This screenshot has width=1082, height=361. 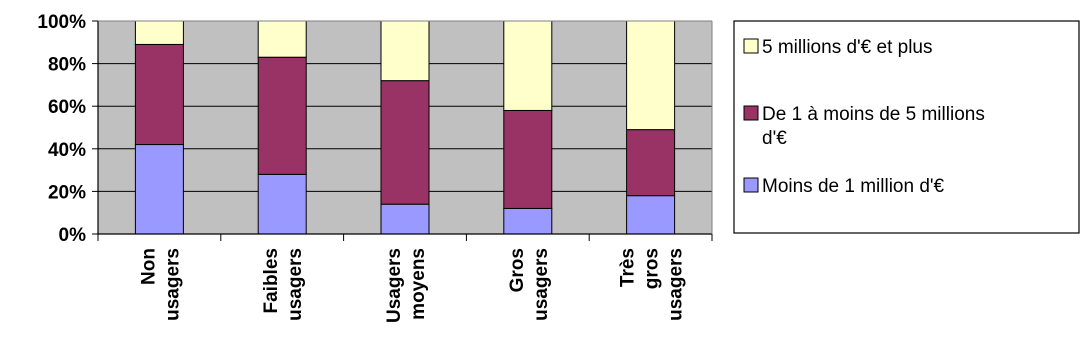 What do you see at coordinates (394, 285) in the screenshot?
I see `x-category-label: Usagers` at bounding box center [394, 285].